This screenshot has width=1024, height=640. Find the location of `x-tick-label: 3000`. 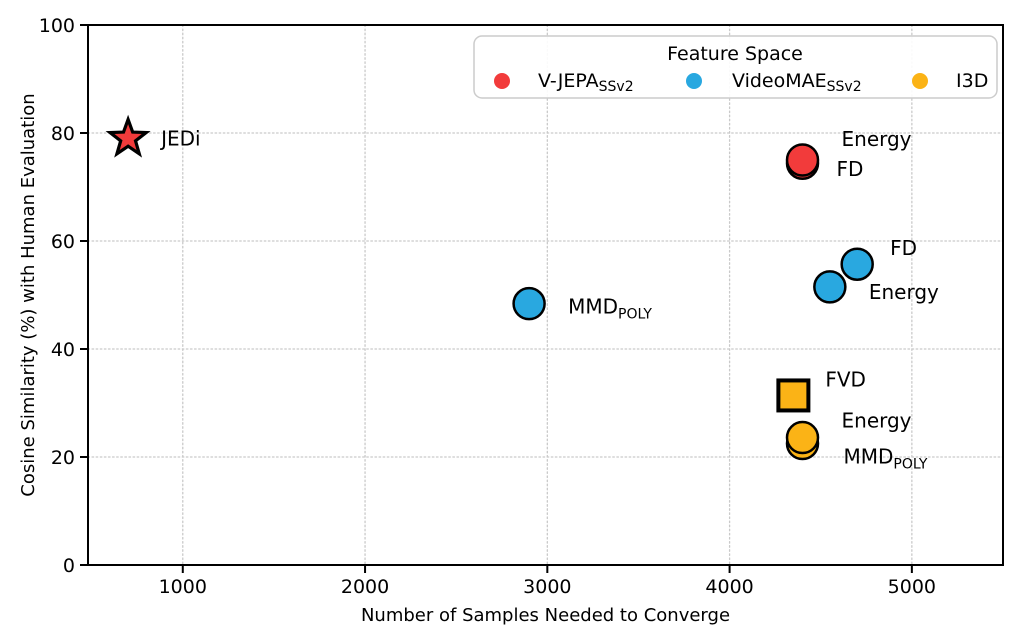

x-tick-label: 3000 is located at coordinates (547, 587).